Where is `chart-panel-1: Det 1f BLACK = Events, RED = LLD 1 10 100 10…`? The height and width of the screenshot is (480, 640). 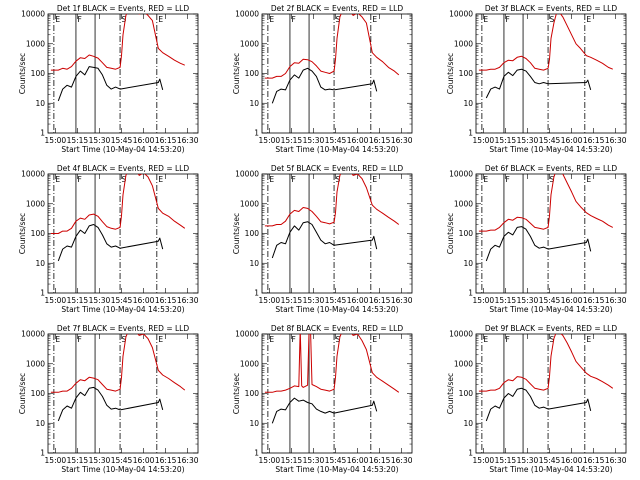
chart-panel-1: Det 1f BLACK = Events, RED = LLD 1 10 100 10… is located at coordinates (108, 79).